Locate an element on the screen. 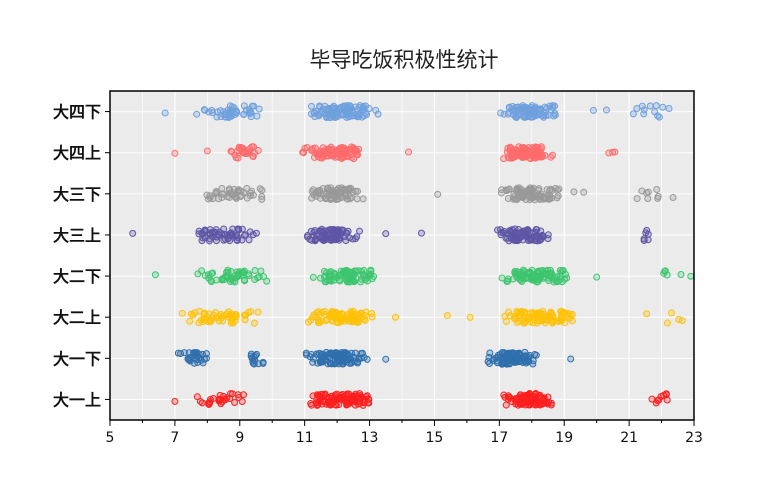 The image size is (784, 490). x-tick-label: 9 is located at coordinates (239, 438).